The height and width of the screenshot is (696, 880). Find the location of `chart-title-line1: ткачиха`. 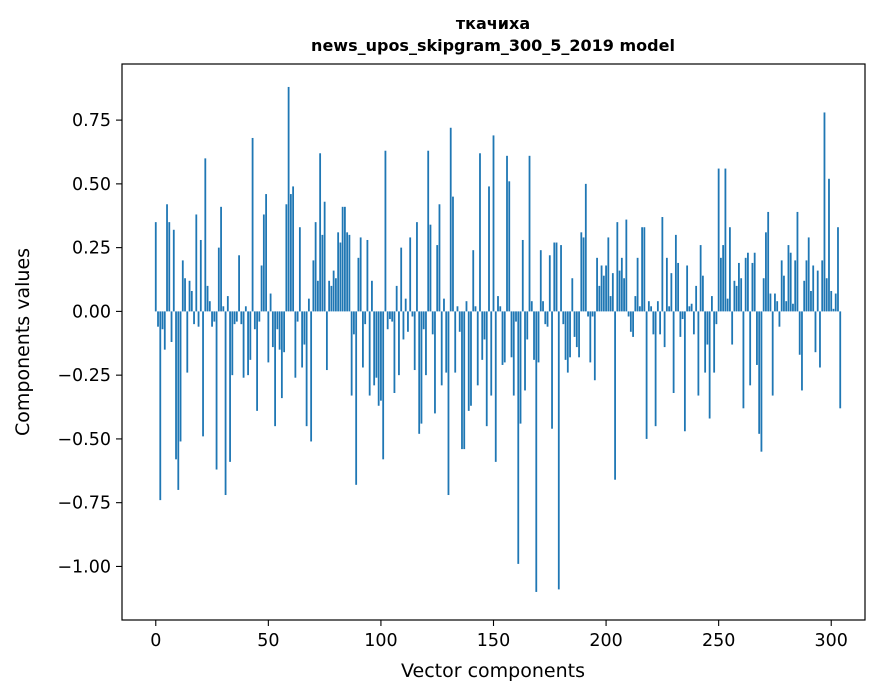

chart-title-line1: ткачиха is located at coordinates (493, 23).